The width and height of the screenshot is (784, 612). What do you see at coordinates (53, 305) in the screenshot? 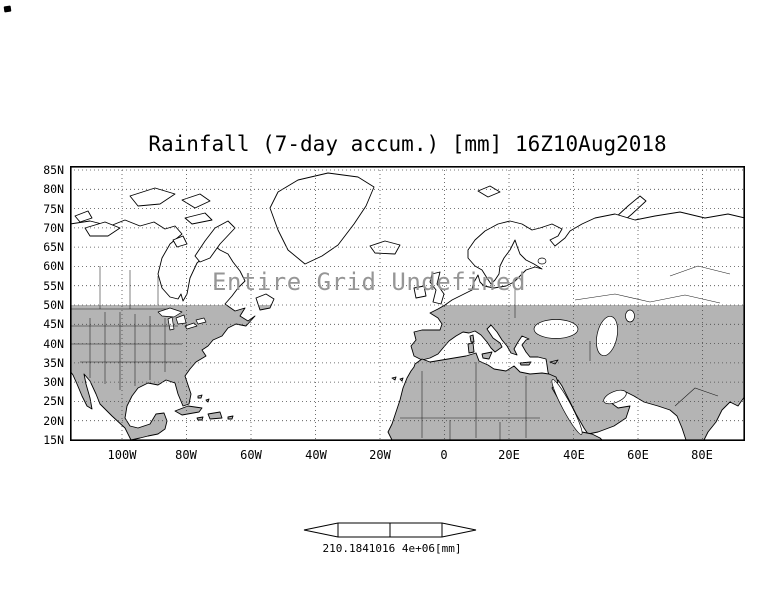
I see `lat-tick-label: 50N` at bounding box center [53, 305].